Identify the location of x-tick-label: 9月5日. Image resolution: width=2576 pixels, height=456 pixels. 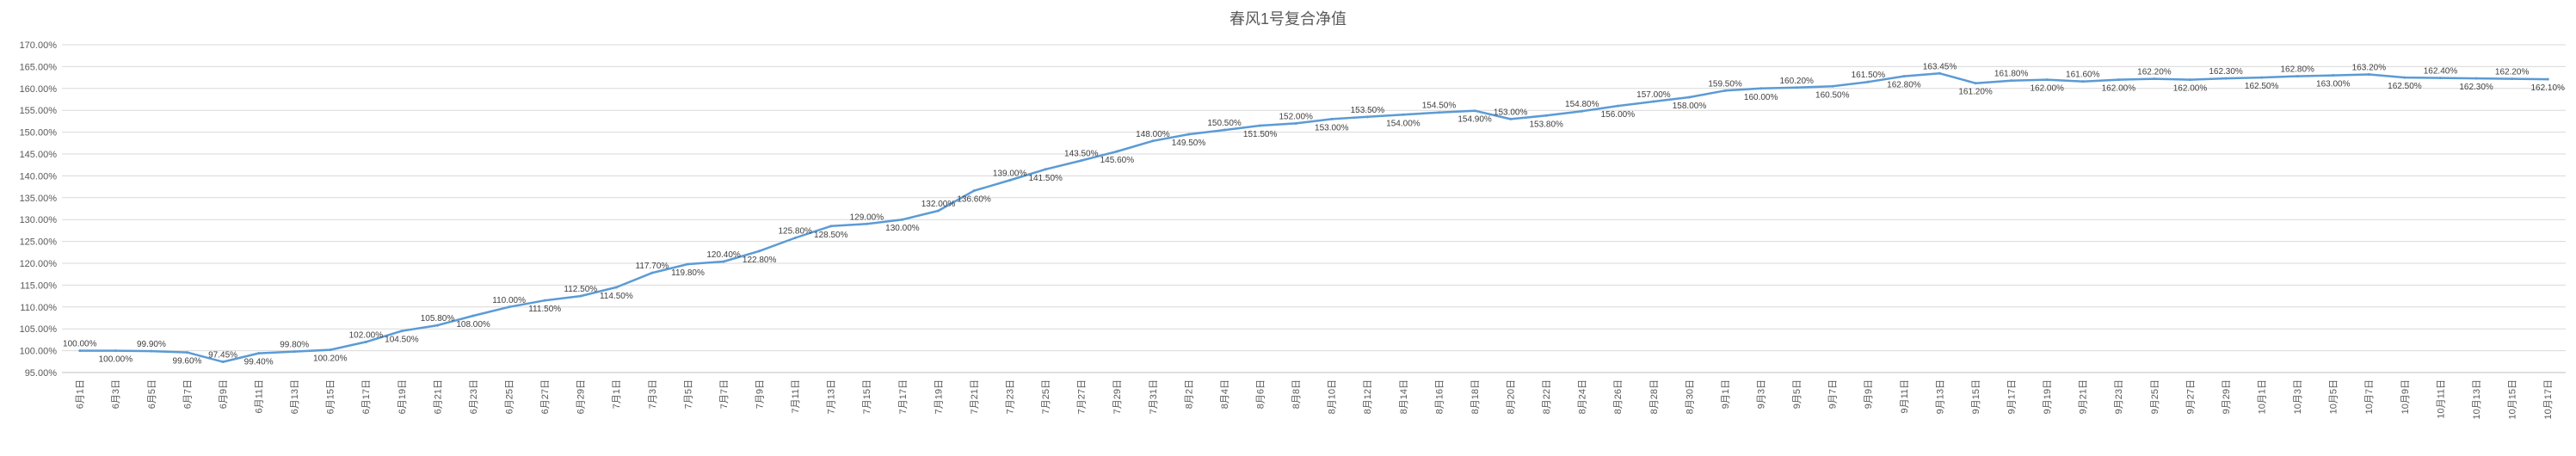
(1797, 394).